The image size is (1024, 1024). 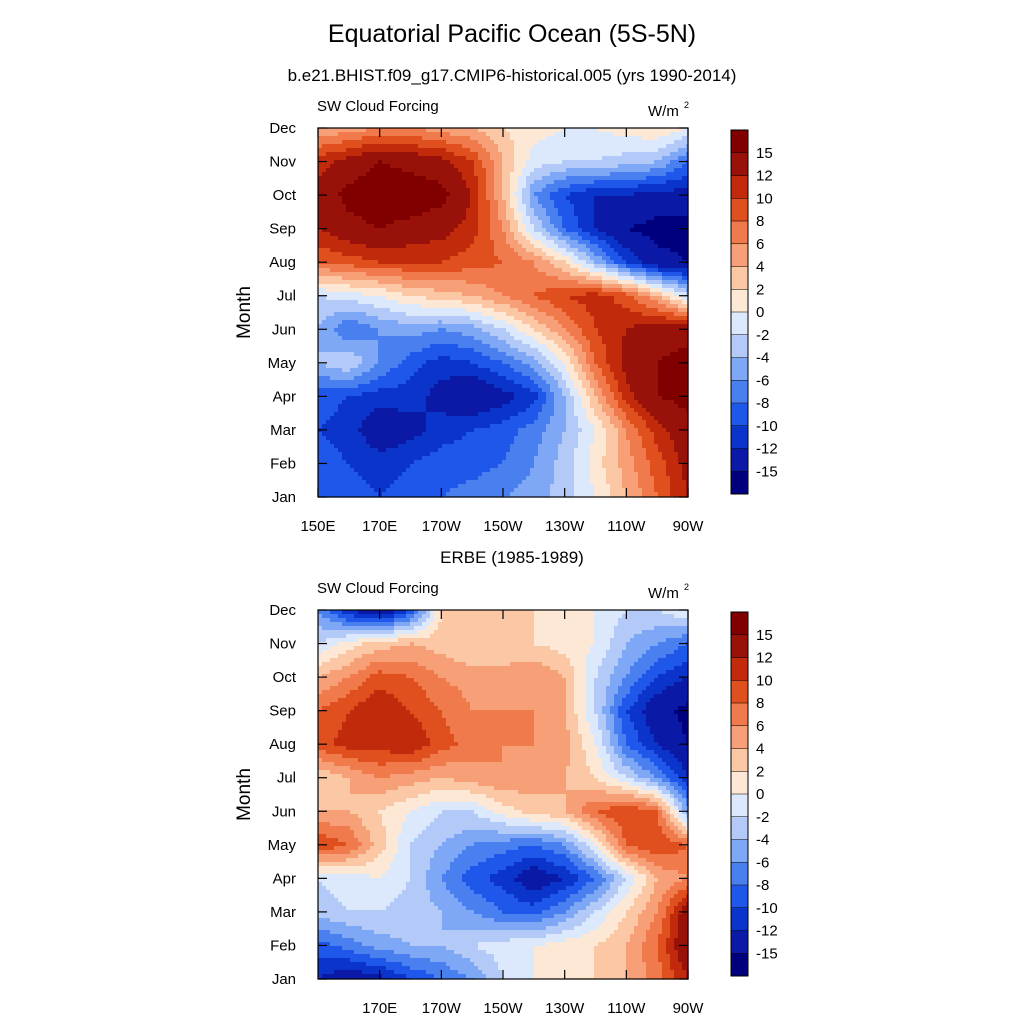 I want to click on colorbar-label: -8, so click(x=762, y=885).